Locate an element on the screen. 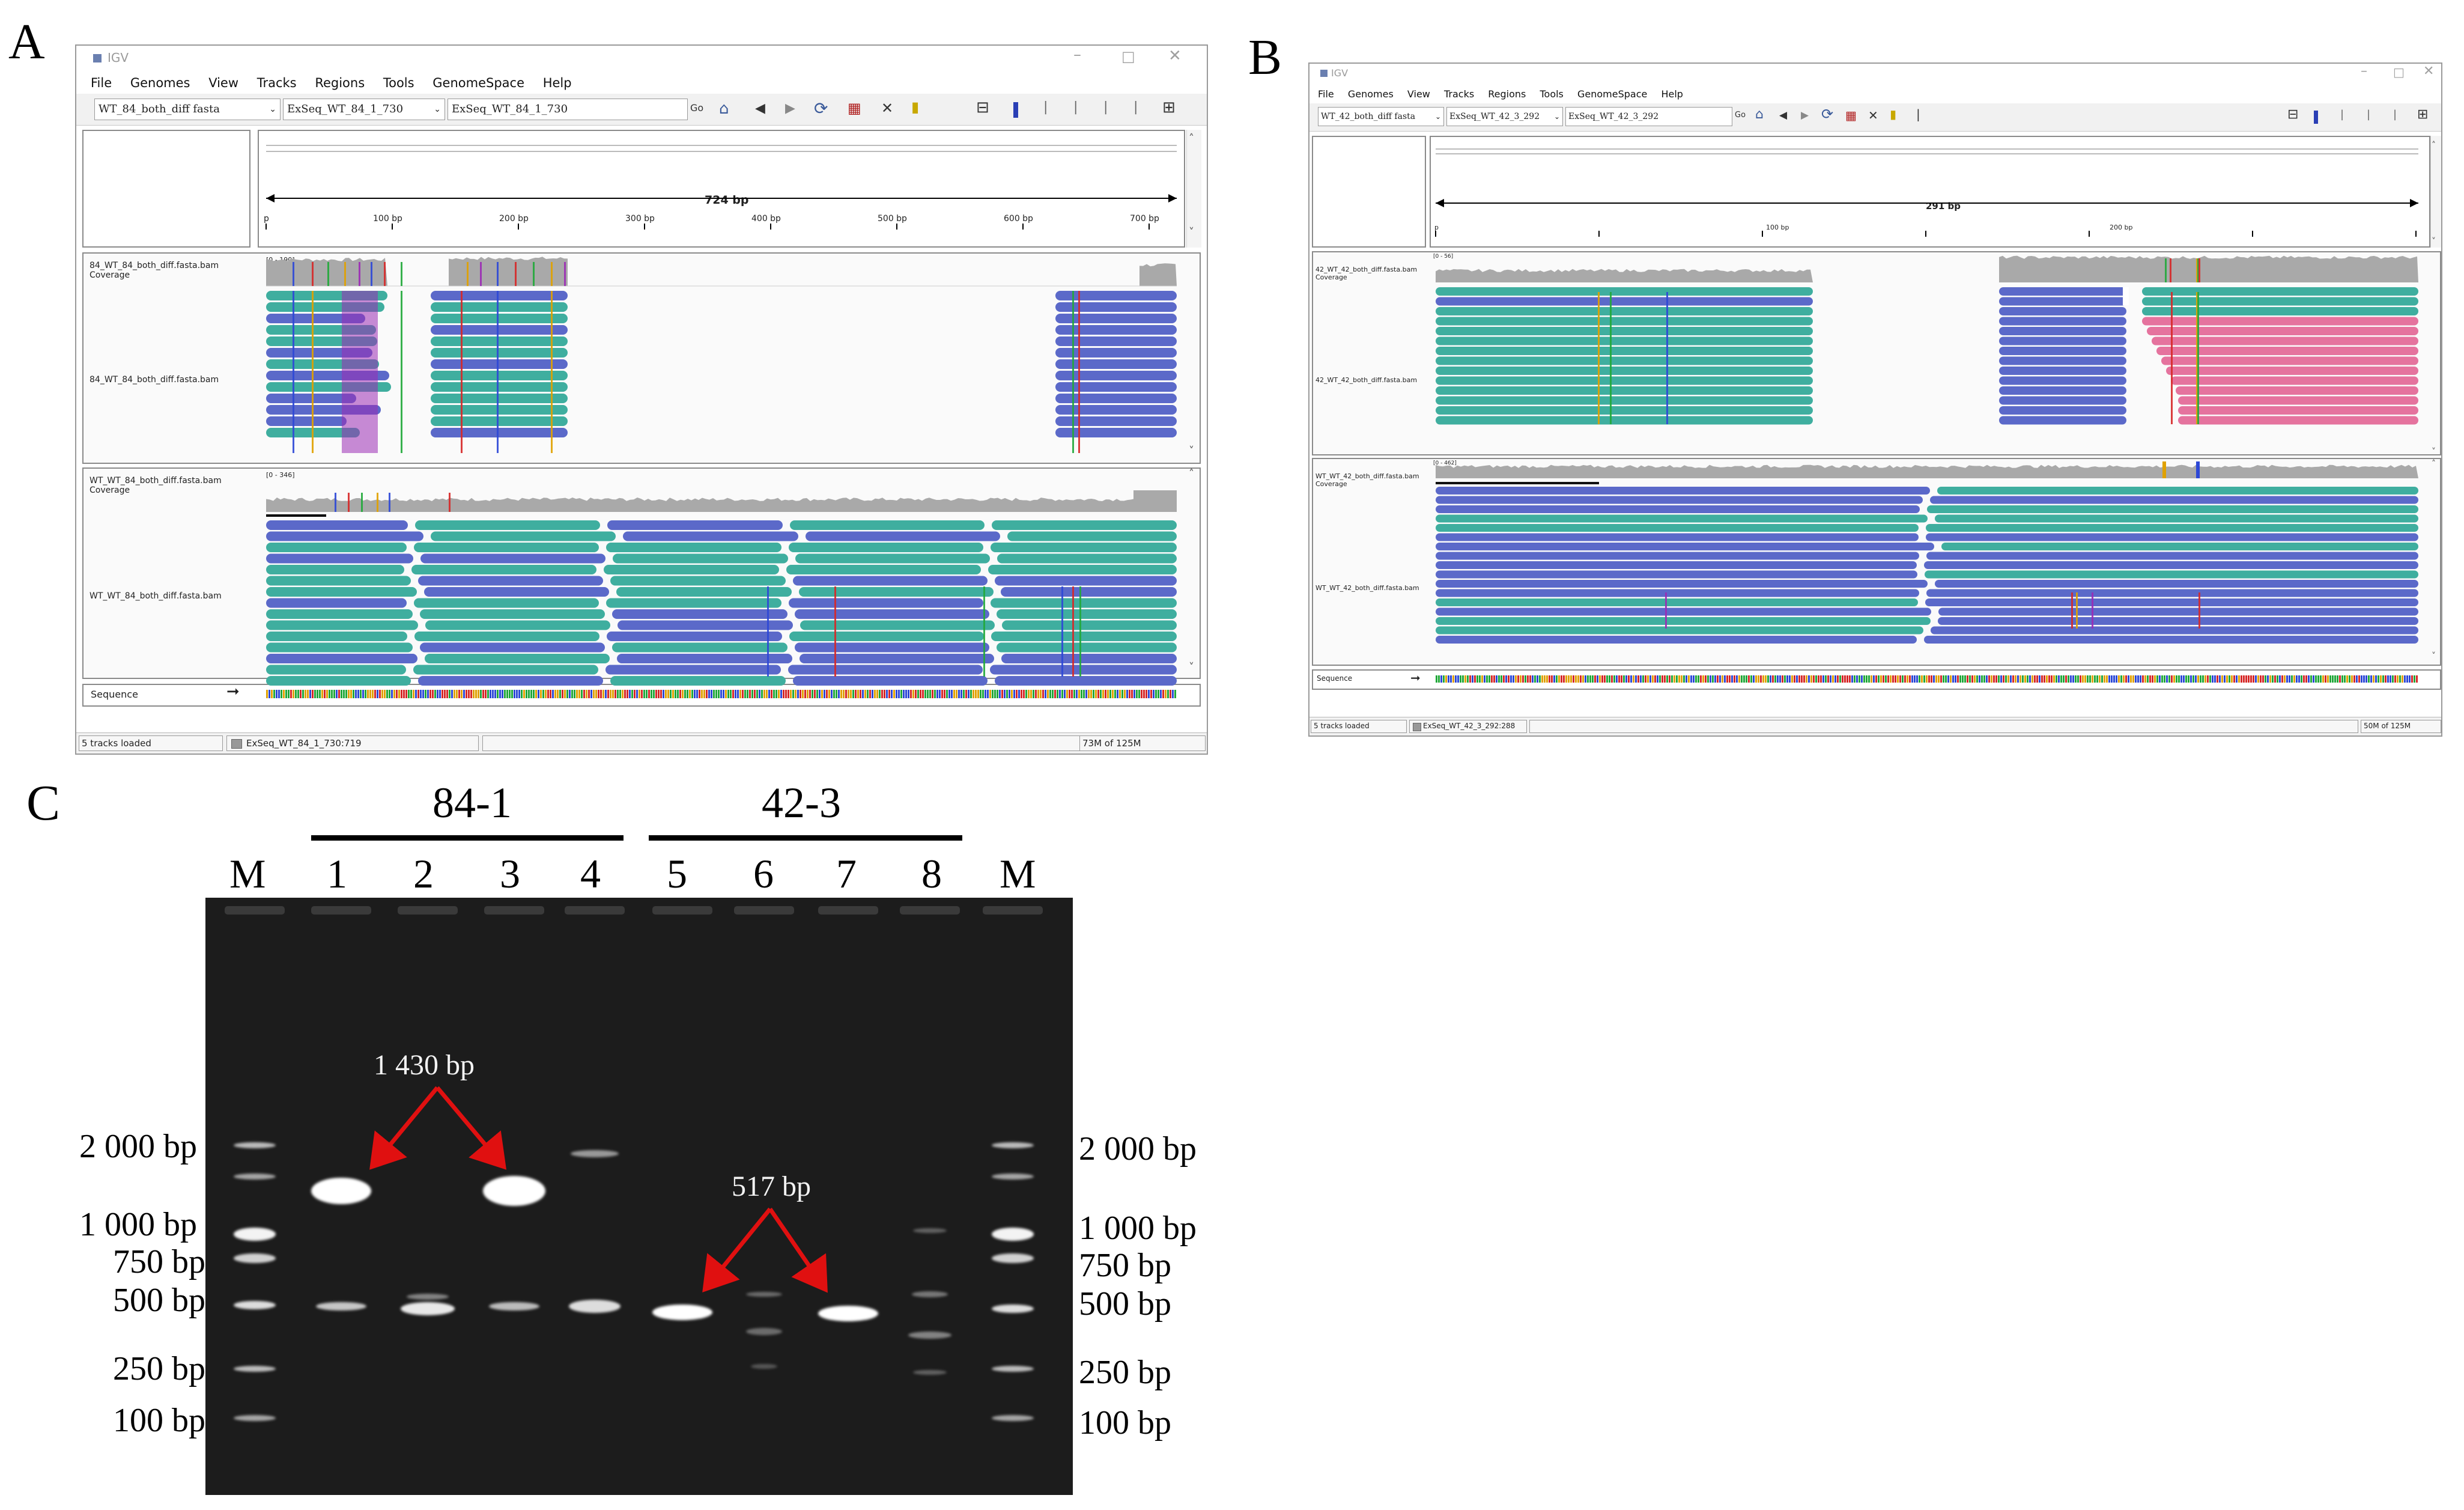  track1-coverage-name: 42_WT_42_both_diff.fasta.bam Coverage is located at coordinates (1367, 273).